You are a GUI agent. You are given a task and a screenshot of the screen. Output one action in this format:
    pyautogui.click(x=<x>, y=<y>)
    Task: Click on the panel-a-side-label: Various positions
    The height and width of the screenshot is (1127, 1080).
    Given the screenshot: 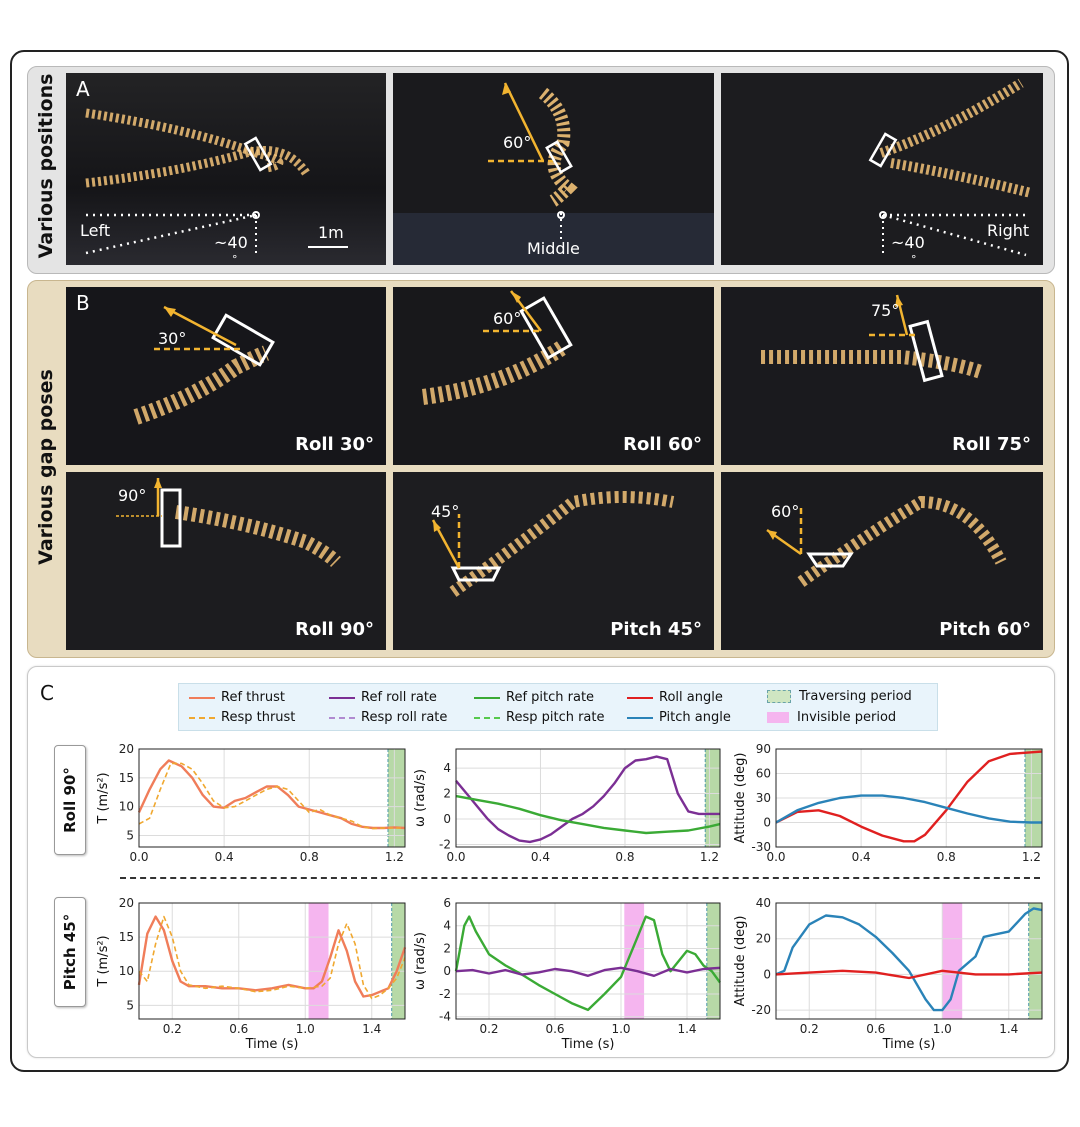 What is the action you would take?
    pyautogui.click(x=46, y=166)
    